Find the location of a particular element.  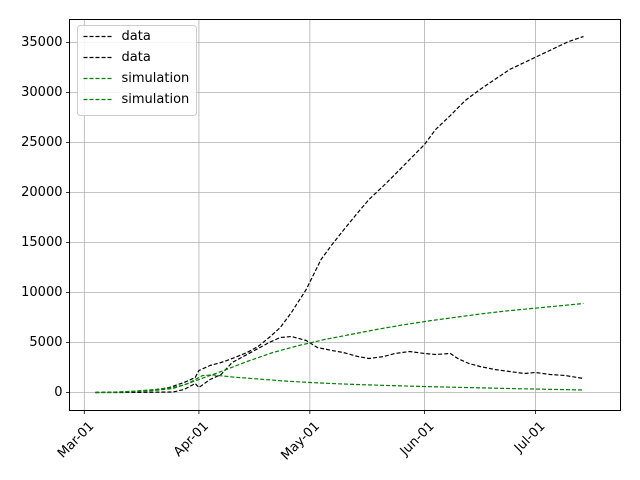

legend-box is located at coordinates (137, 70).